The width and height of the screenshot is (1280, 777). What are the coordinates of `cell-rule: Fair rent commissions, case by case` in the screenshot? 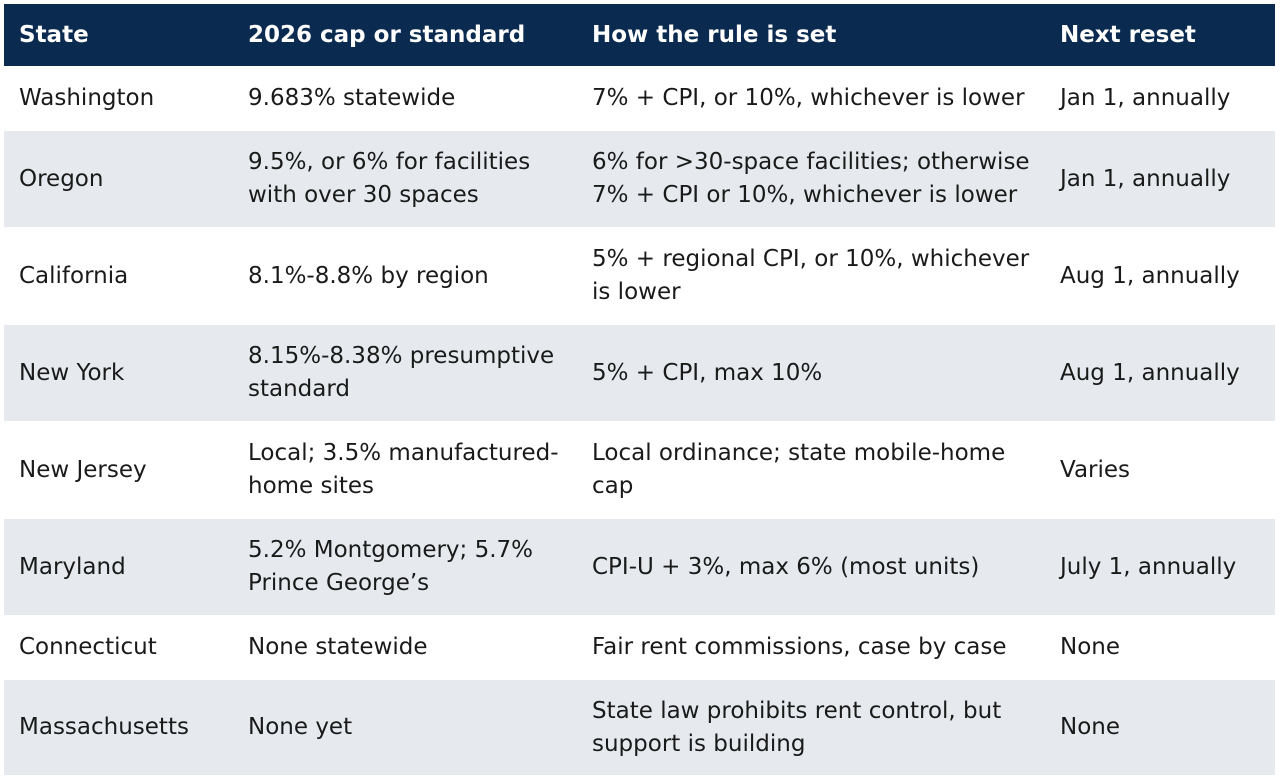 It's located at (811, 647).